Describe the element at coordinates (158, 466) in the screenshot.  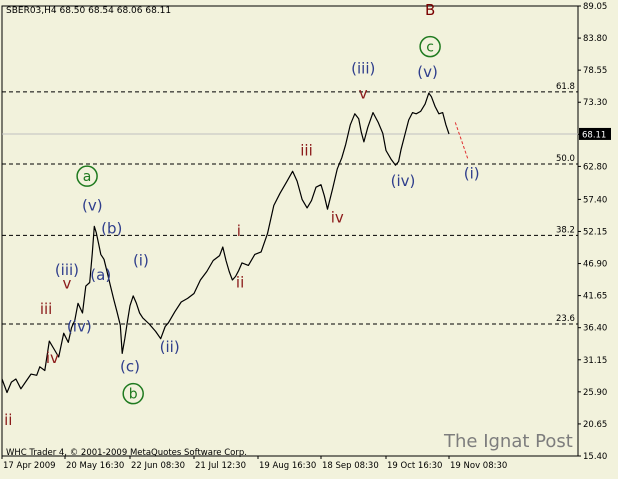
I see `x-tick-label: 22 Jun 08:30` at that location.